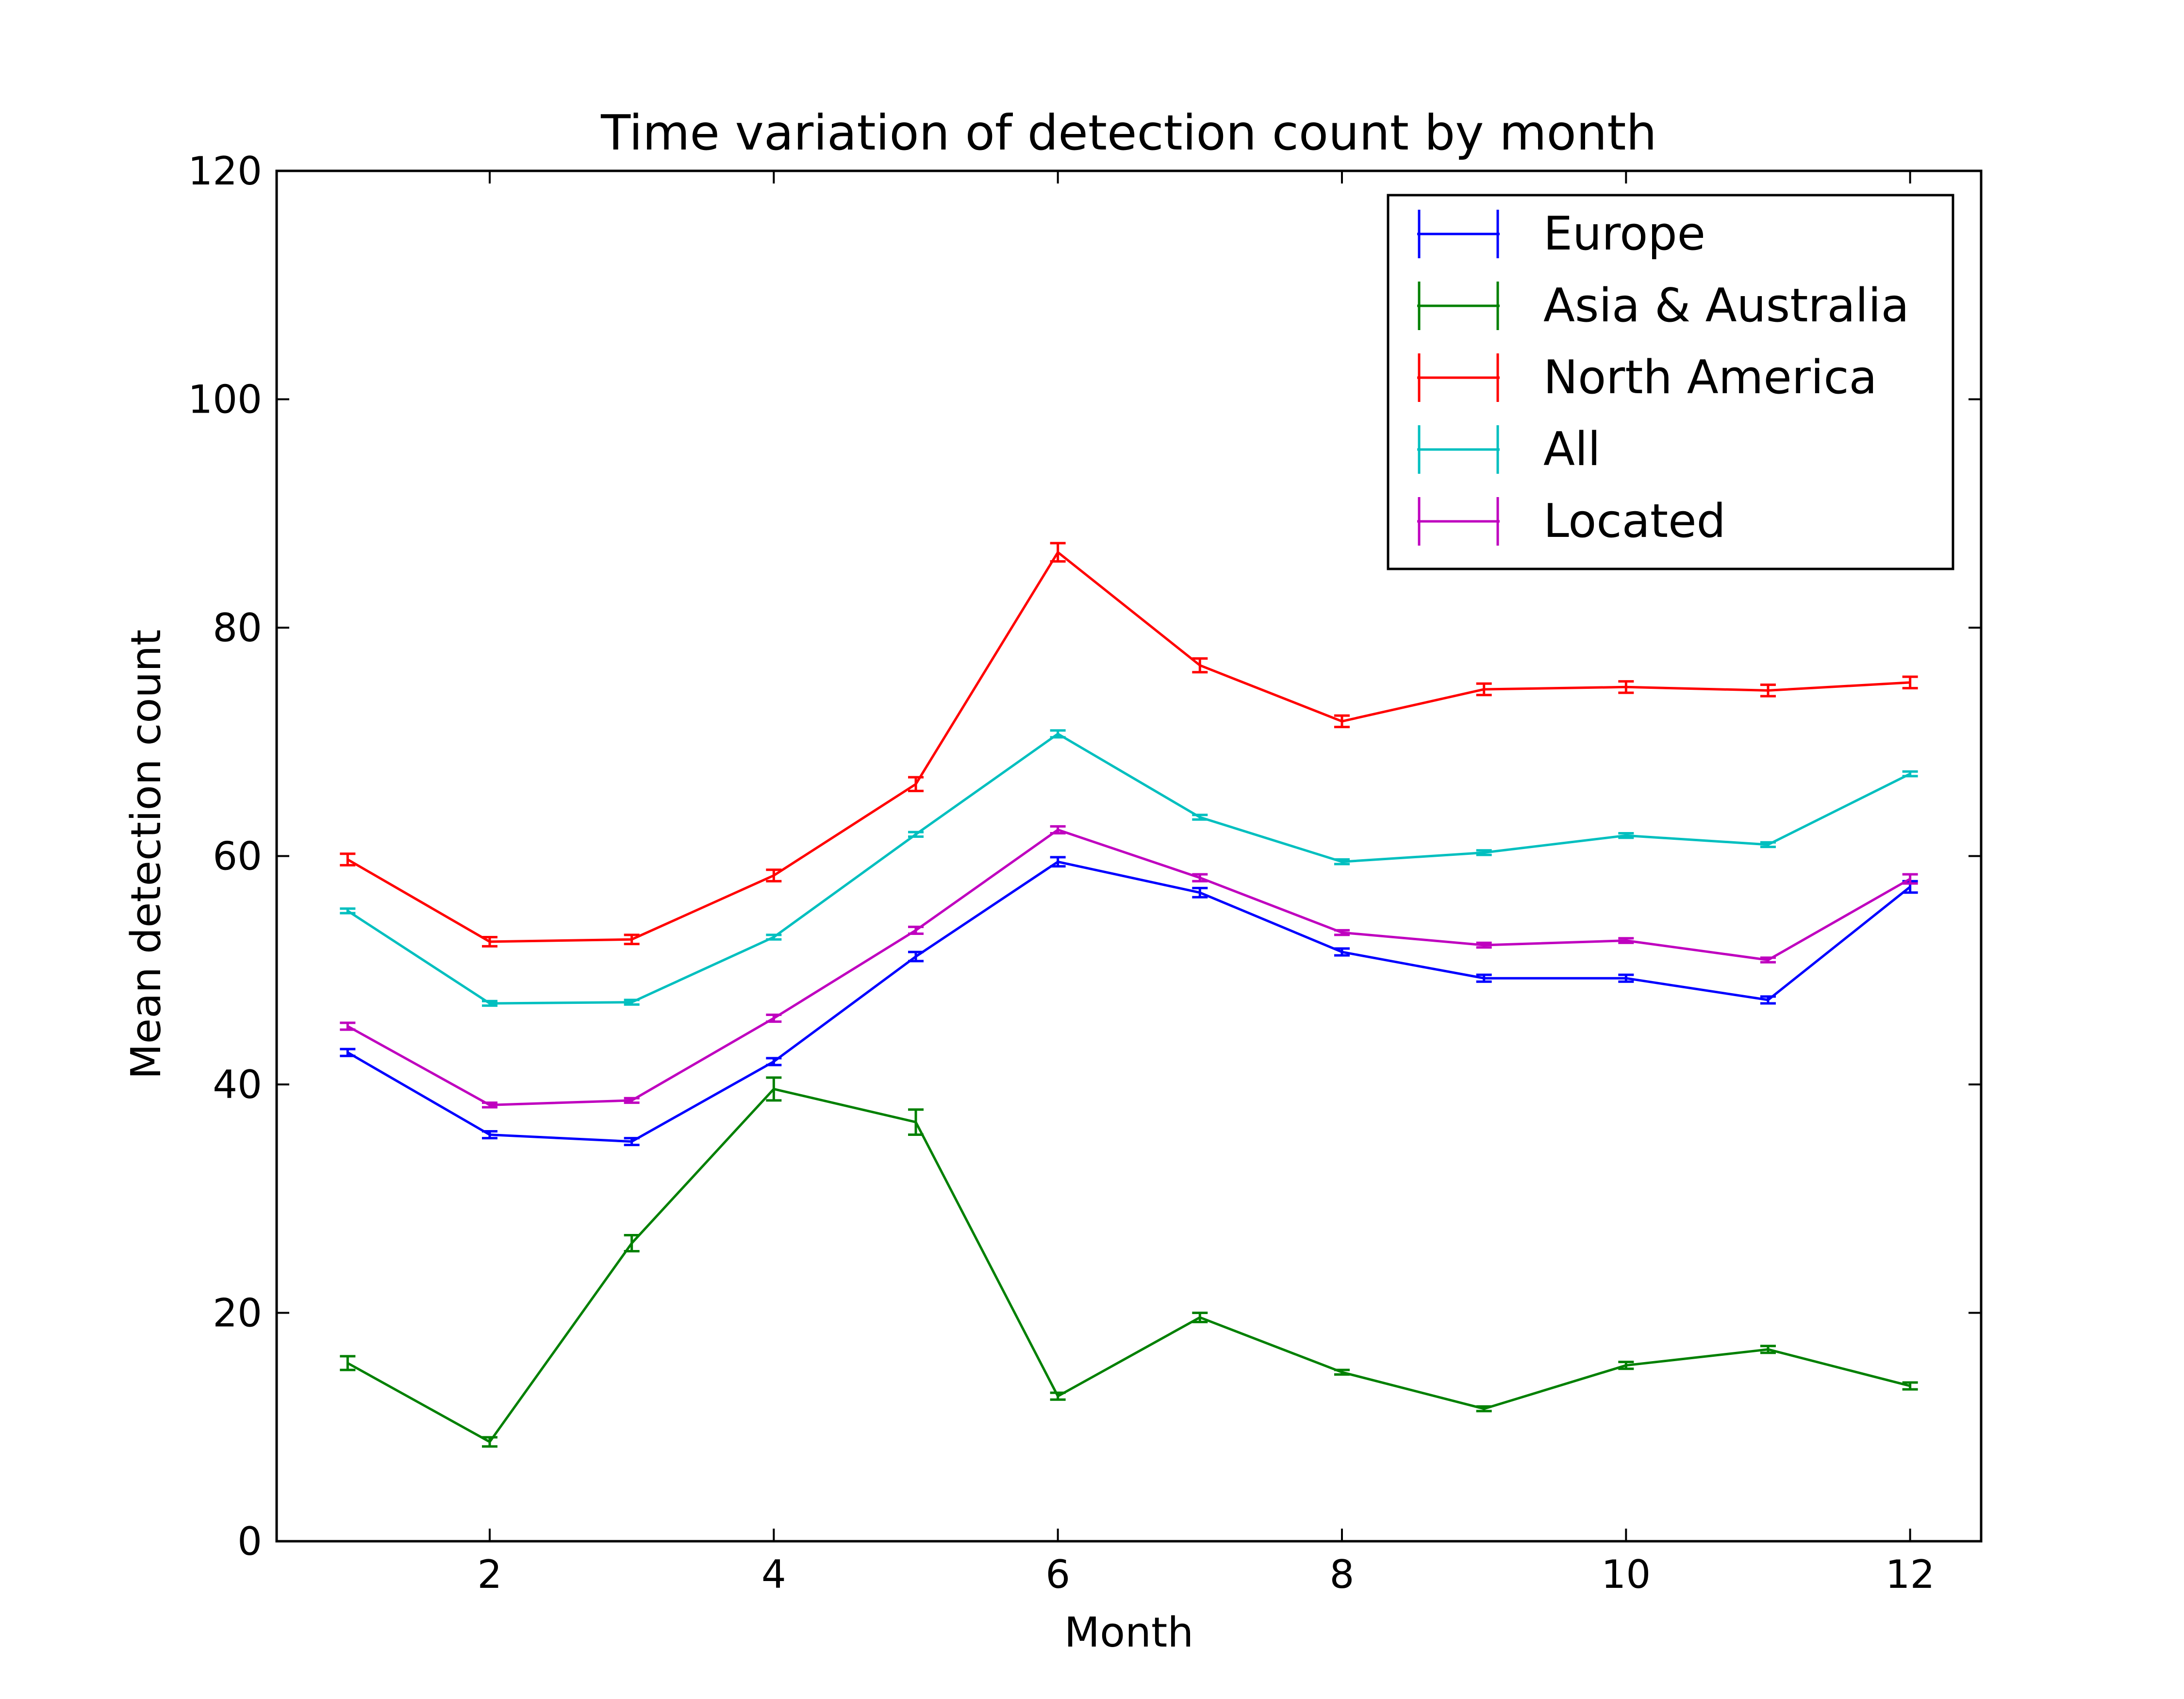 Image resolution: width=2184 pixels, height=1699 pixels. I want to click on y-tick-label: 80, so click(237, 627).